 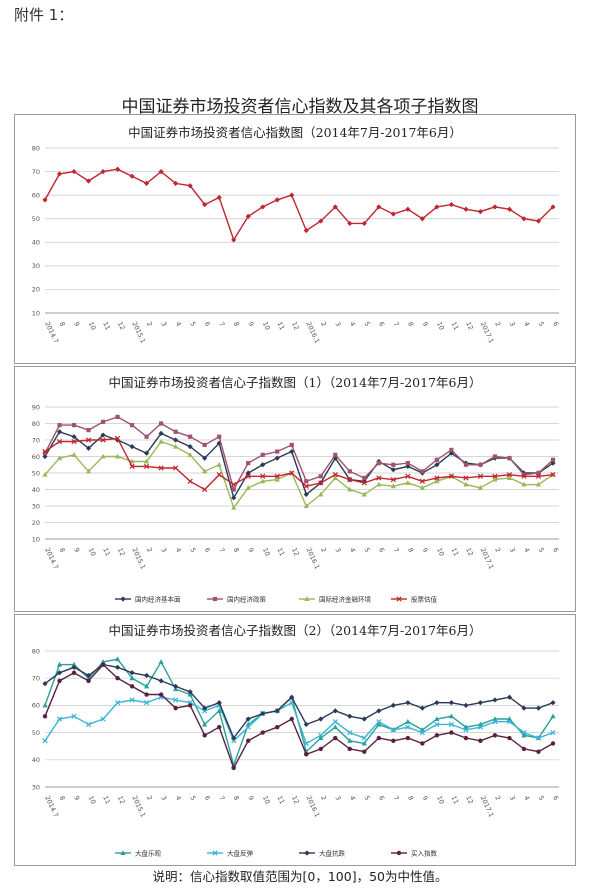 I want to click on x-tick-label: 9, so click(x=76, y=797).